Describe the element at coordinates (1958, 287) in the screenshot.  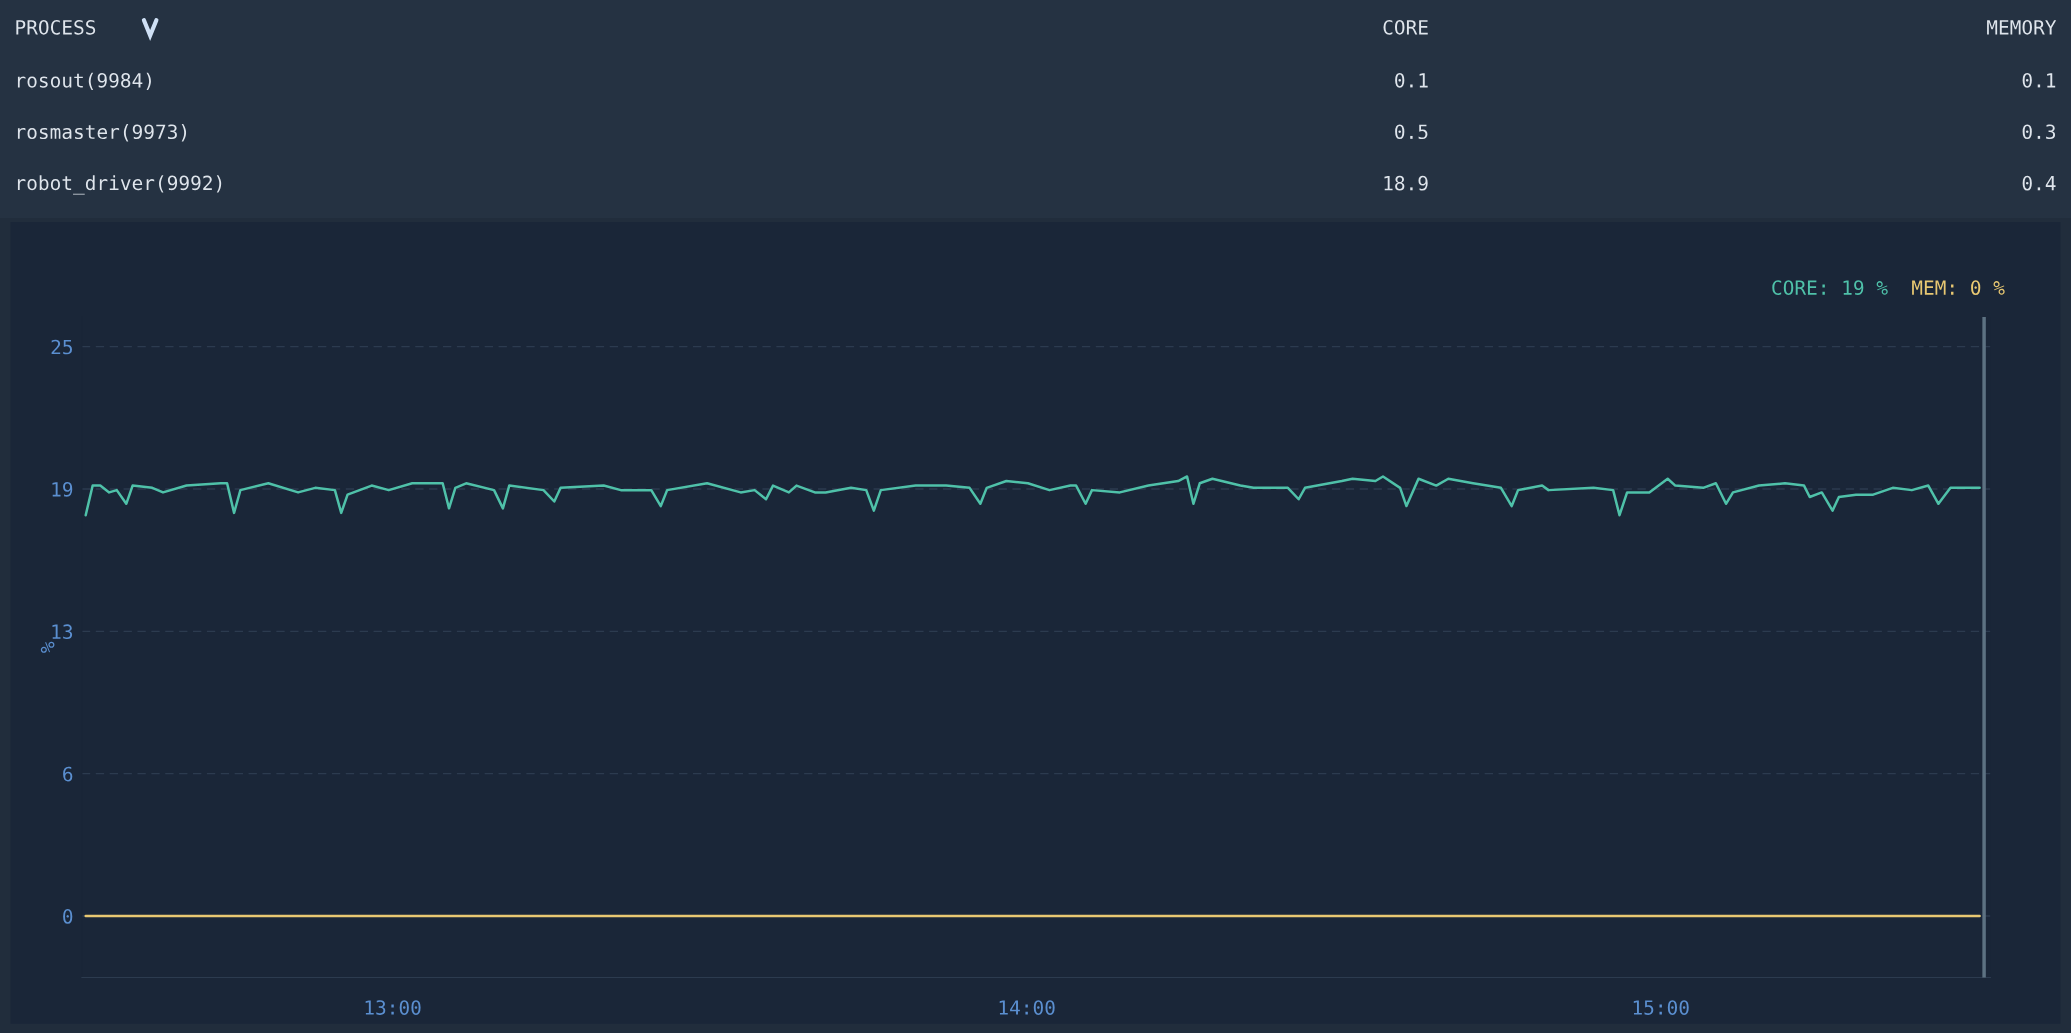
I see `text: MEM: 0 %` at that location.